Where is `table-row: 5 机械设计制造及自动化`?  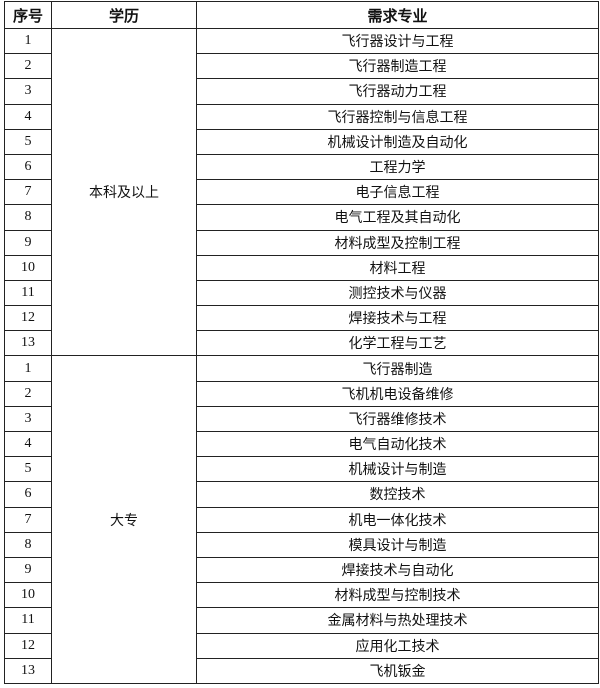 table-row: 5 机械设计制造及自动化 is located at coordinates (301, 141).